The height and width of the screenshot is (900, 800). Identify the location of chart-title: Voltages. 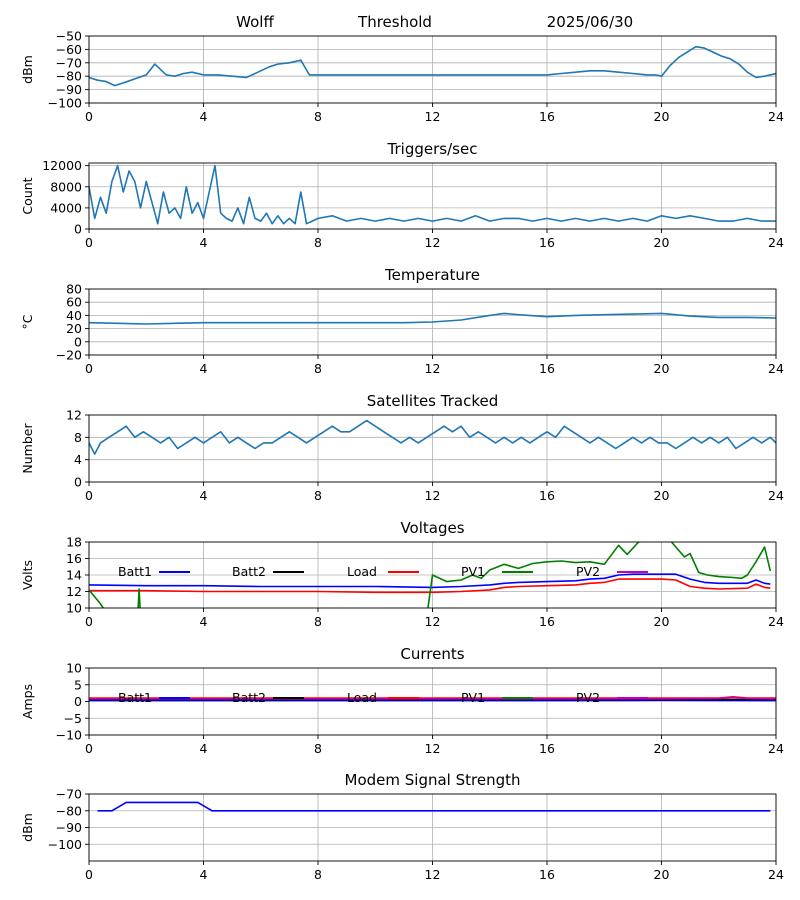
(432, 528).